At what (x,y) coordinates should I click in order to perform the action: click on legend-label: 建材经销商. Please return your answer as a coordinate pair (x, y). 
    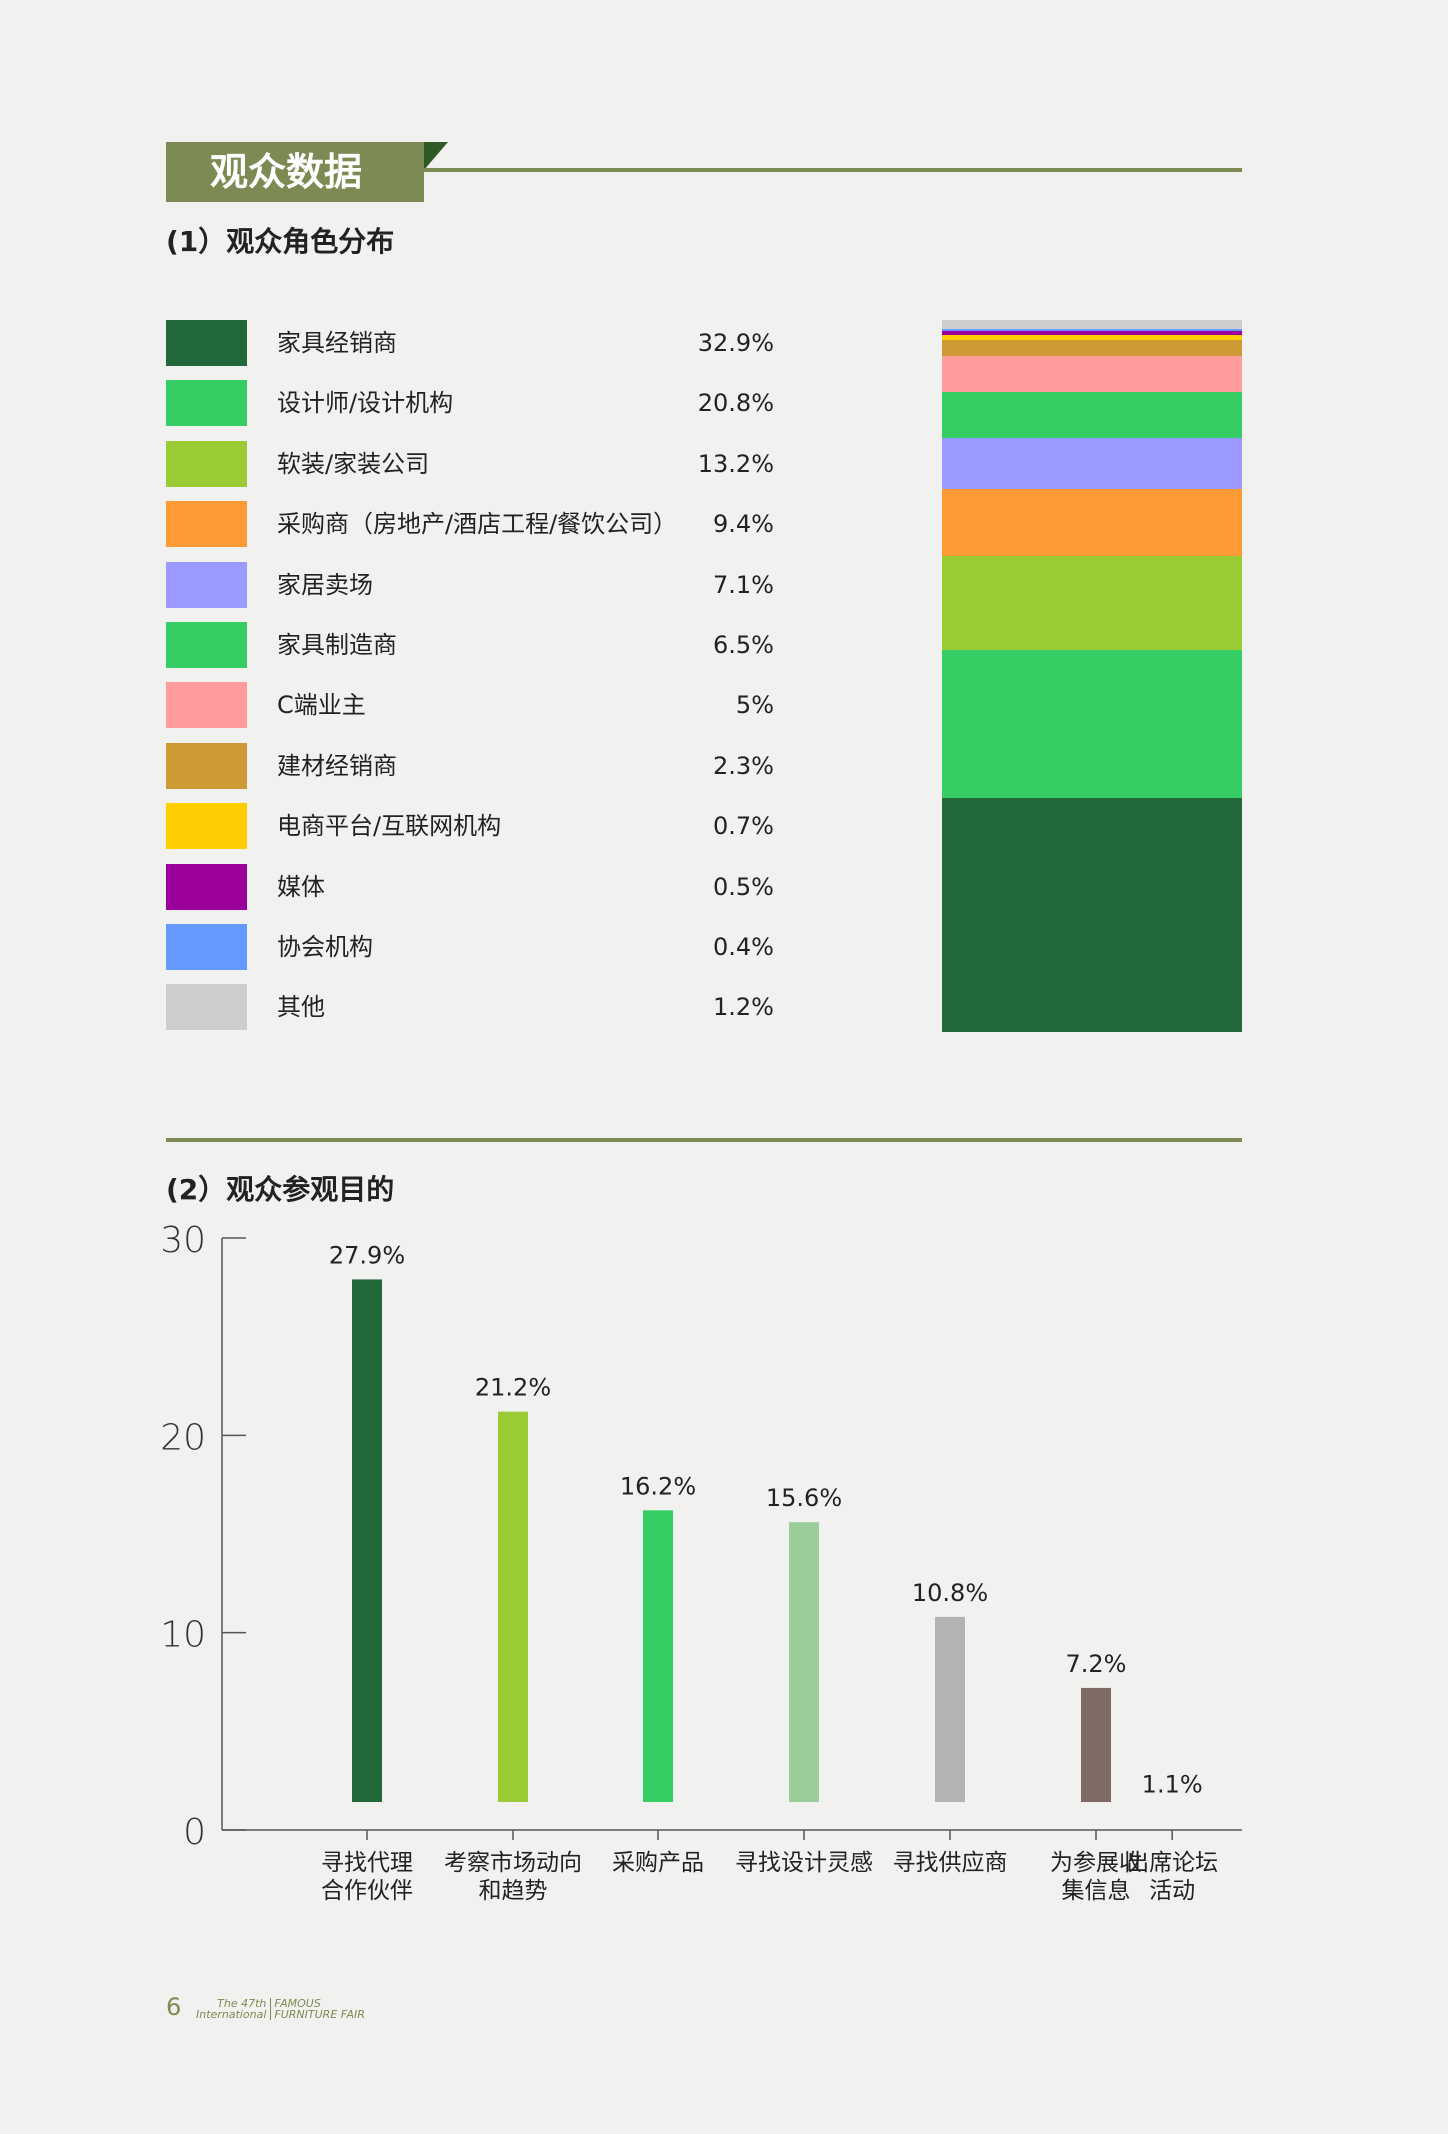
    Looking at the image, I should click on (337, 765).